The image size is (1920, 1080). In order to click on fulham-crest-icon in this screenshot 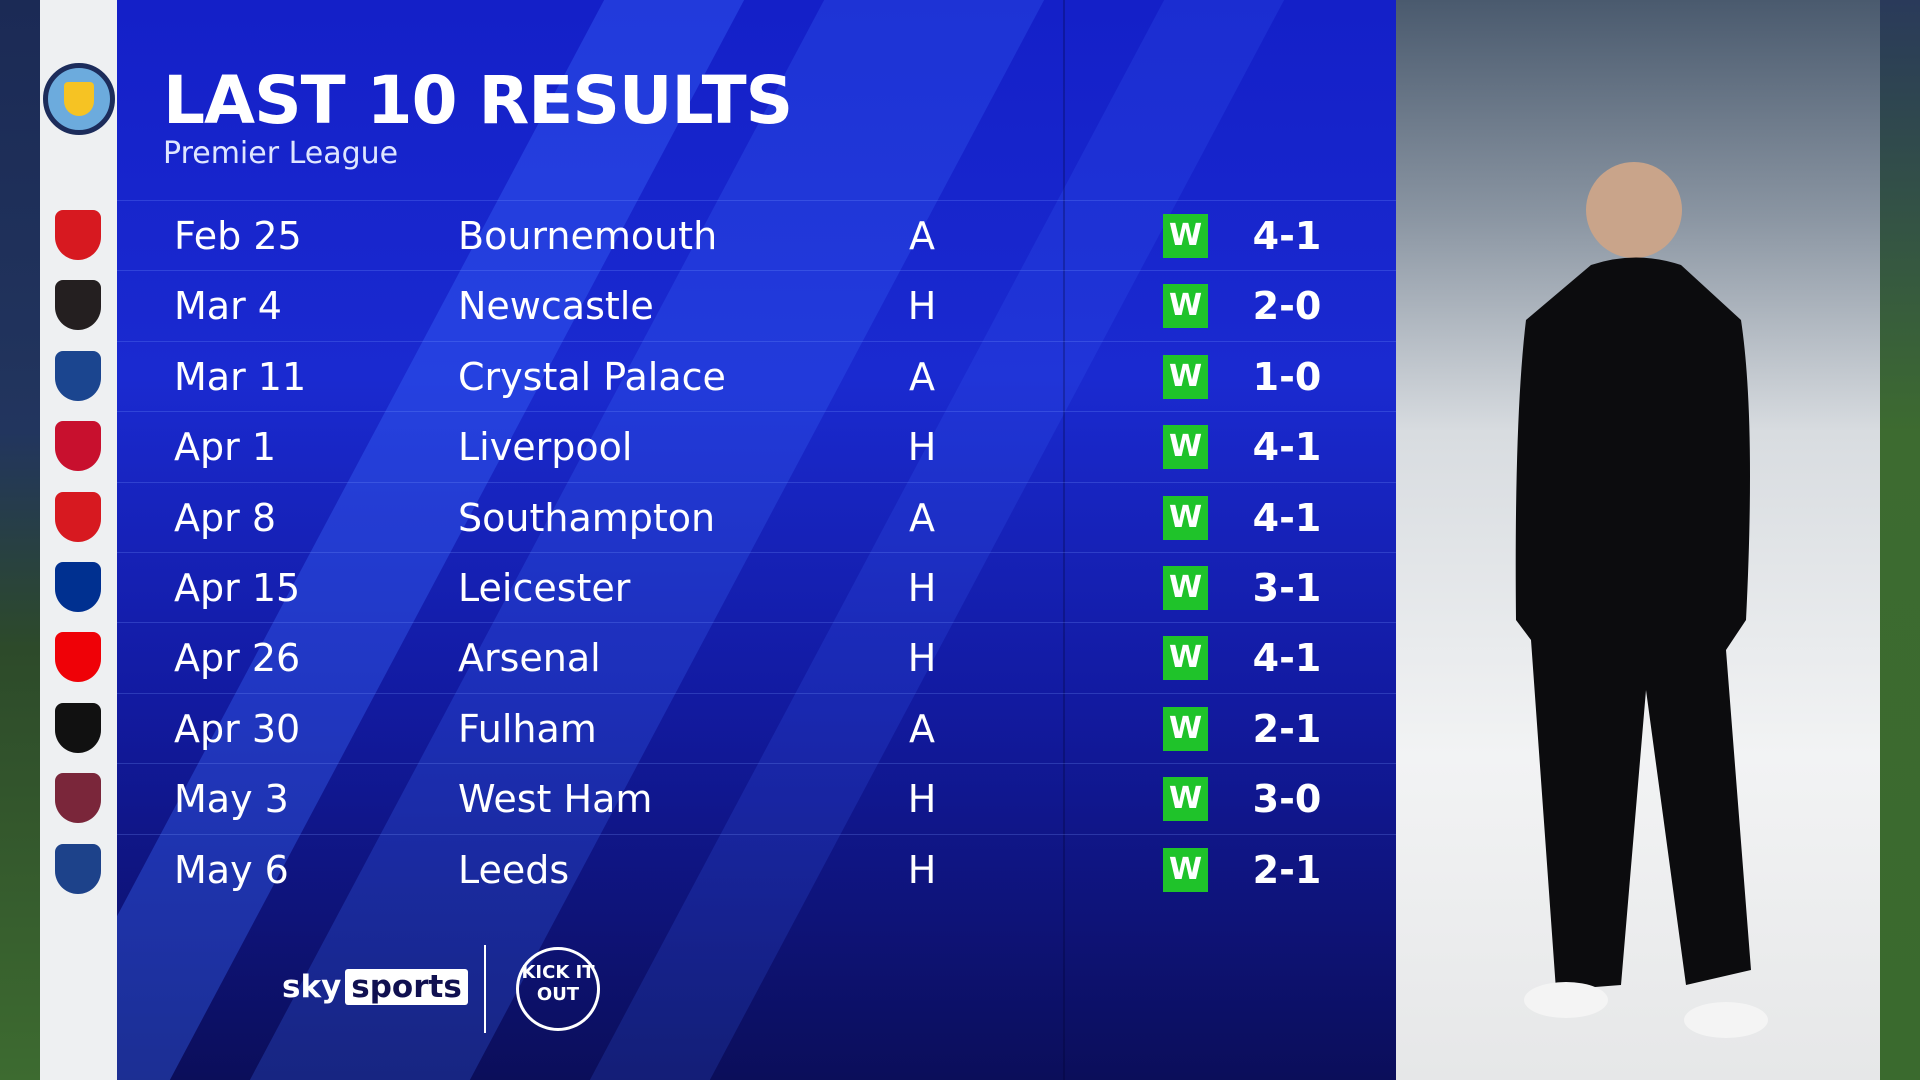, I will do `click(78, 727)`.